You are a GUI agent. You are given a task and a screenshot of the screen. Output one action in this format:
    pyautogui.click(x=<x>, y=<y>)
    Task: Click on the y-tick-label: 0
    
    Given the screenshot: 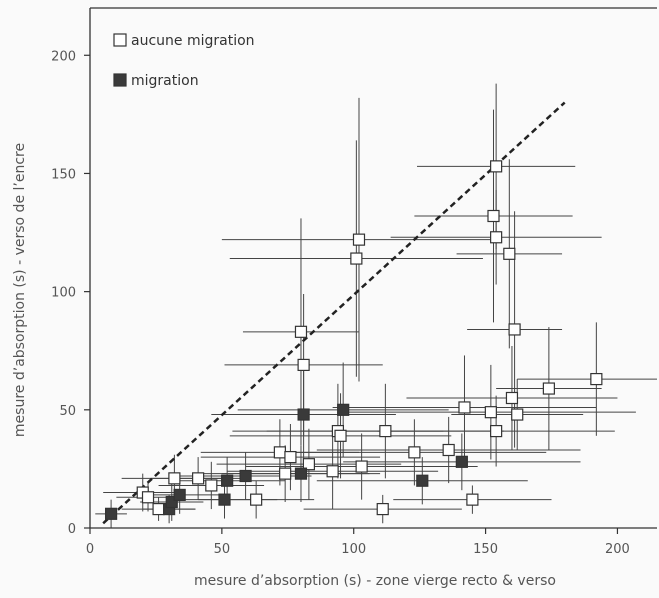 What is the action you would take?
    pyautogui.click(x=72, y=529)
    